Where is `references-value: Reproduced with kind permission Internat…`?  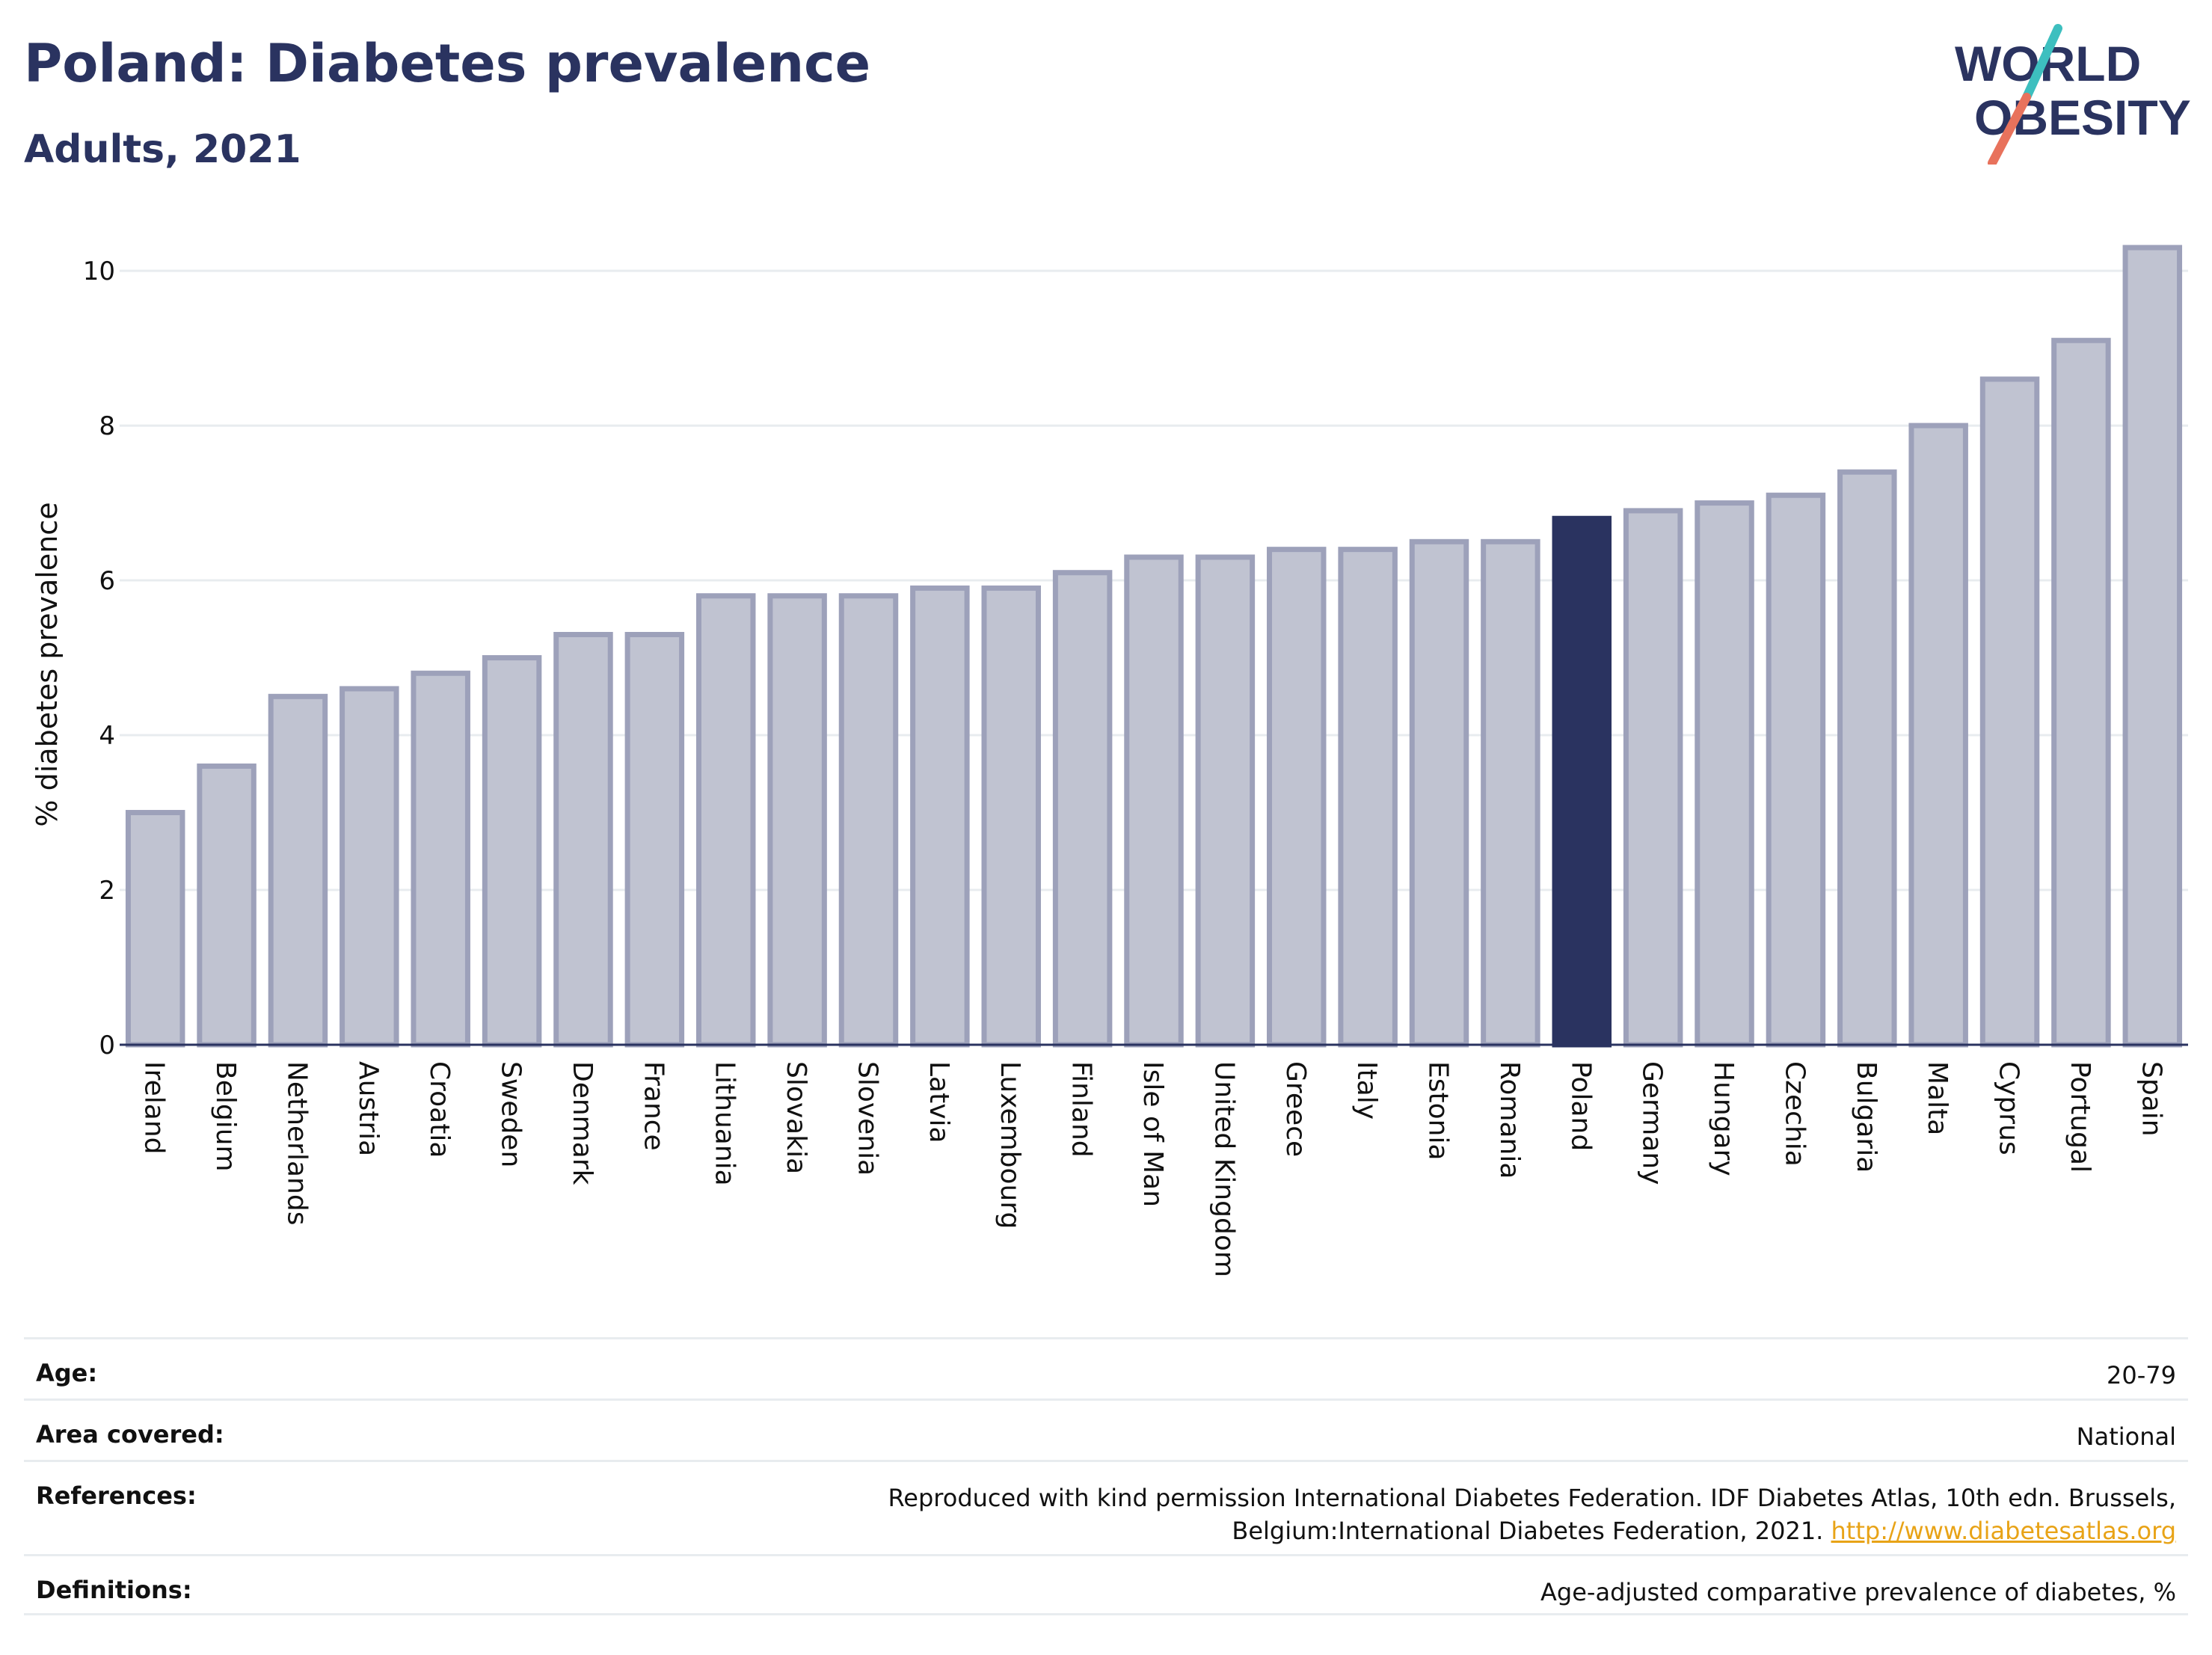 references-value: Reproduced with kind permission Internat… is located at coordinates (1410, 1514).